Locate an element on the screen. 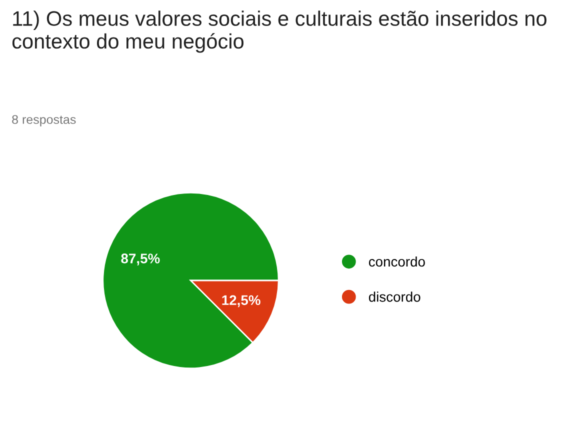 Image resolution: width=578 pixels, height=425 pixels. legend-label: discordo is located at coordinates (394, 297).